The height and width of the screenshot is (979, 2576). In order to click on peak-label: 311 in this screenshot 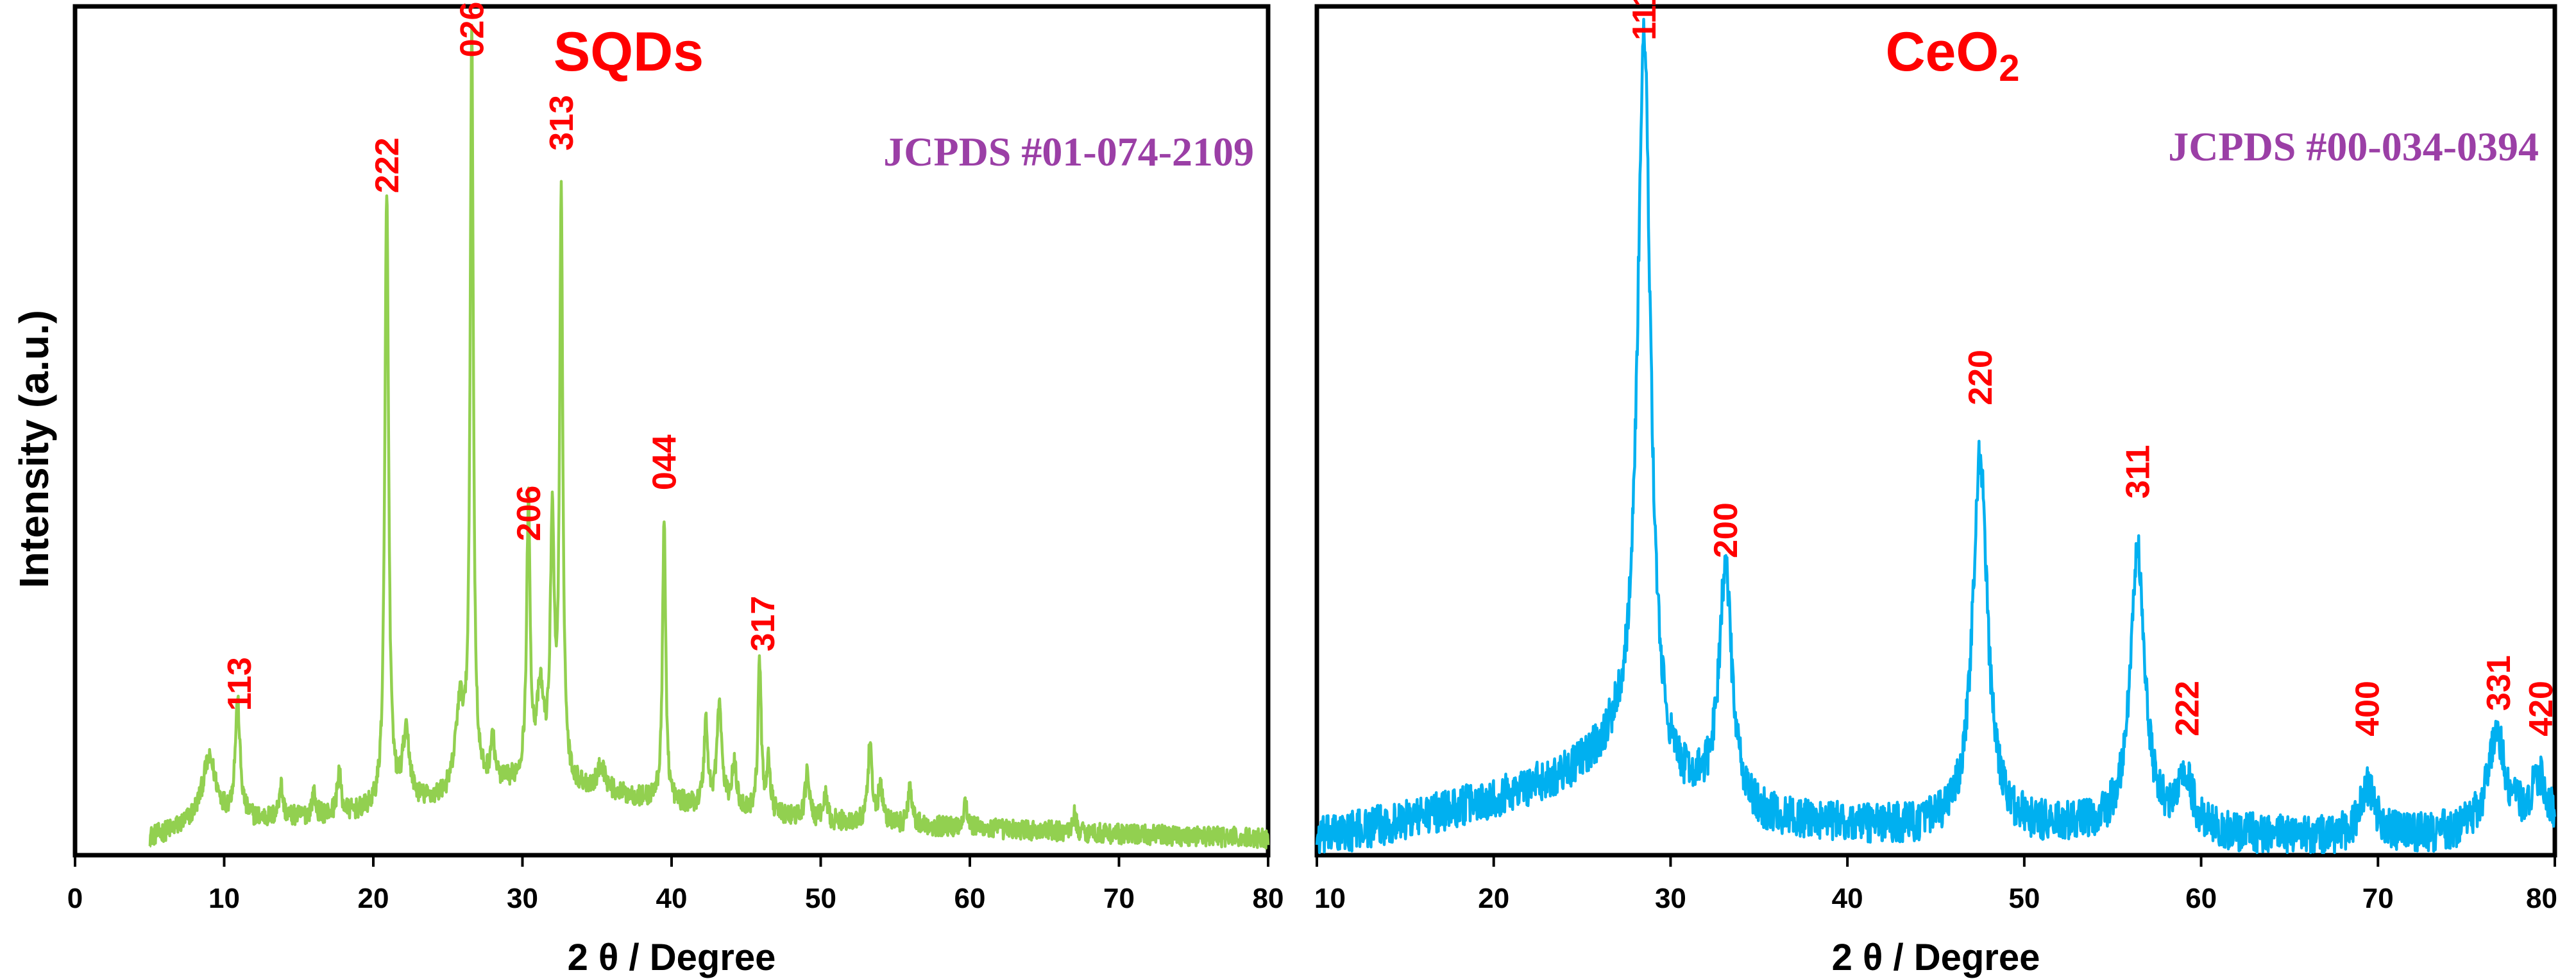, I will do `click(2138, 472)`.